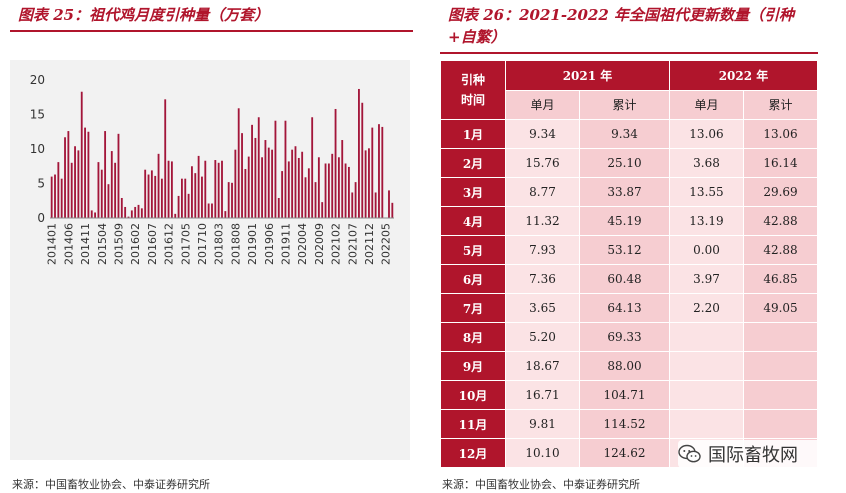 This screenshot has width=846, height=493. I want to click on month-cell: 2月, so click(473, 163).